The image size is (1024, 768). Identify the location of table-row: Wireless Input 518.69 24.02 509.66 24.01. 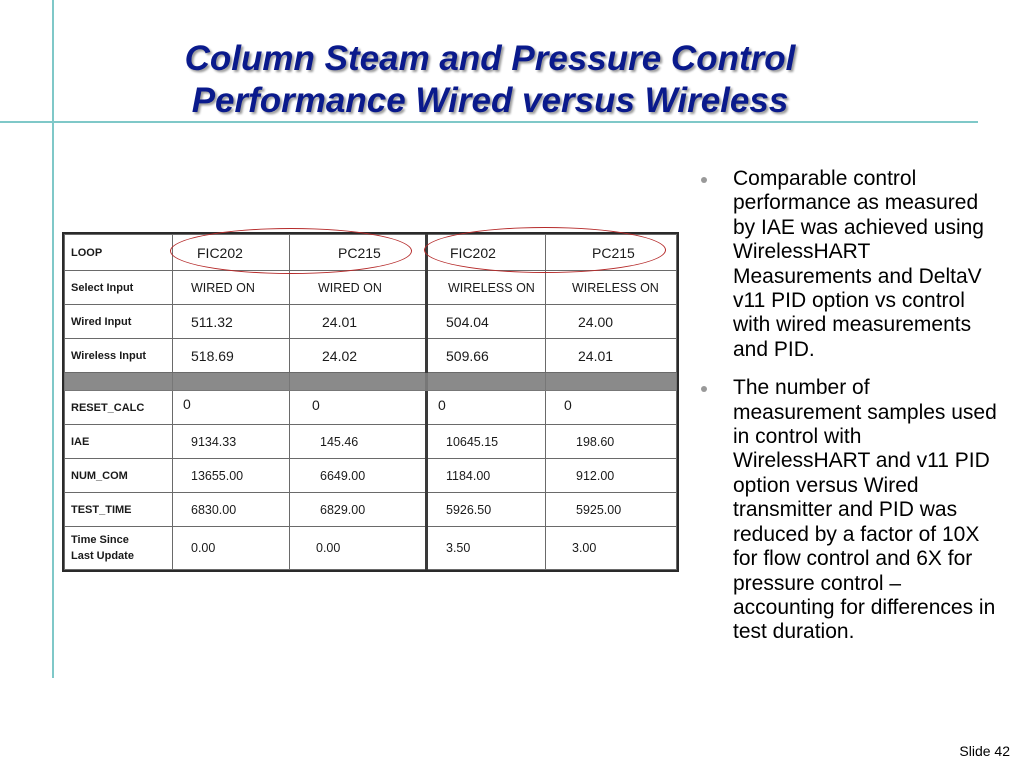
(370, 355).